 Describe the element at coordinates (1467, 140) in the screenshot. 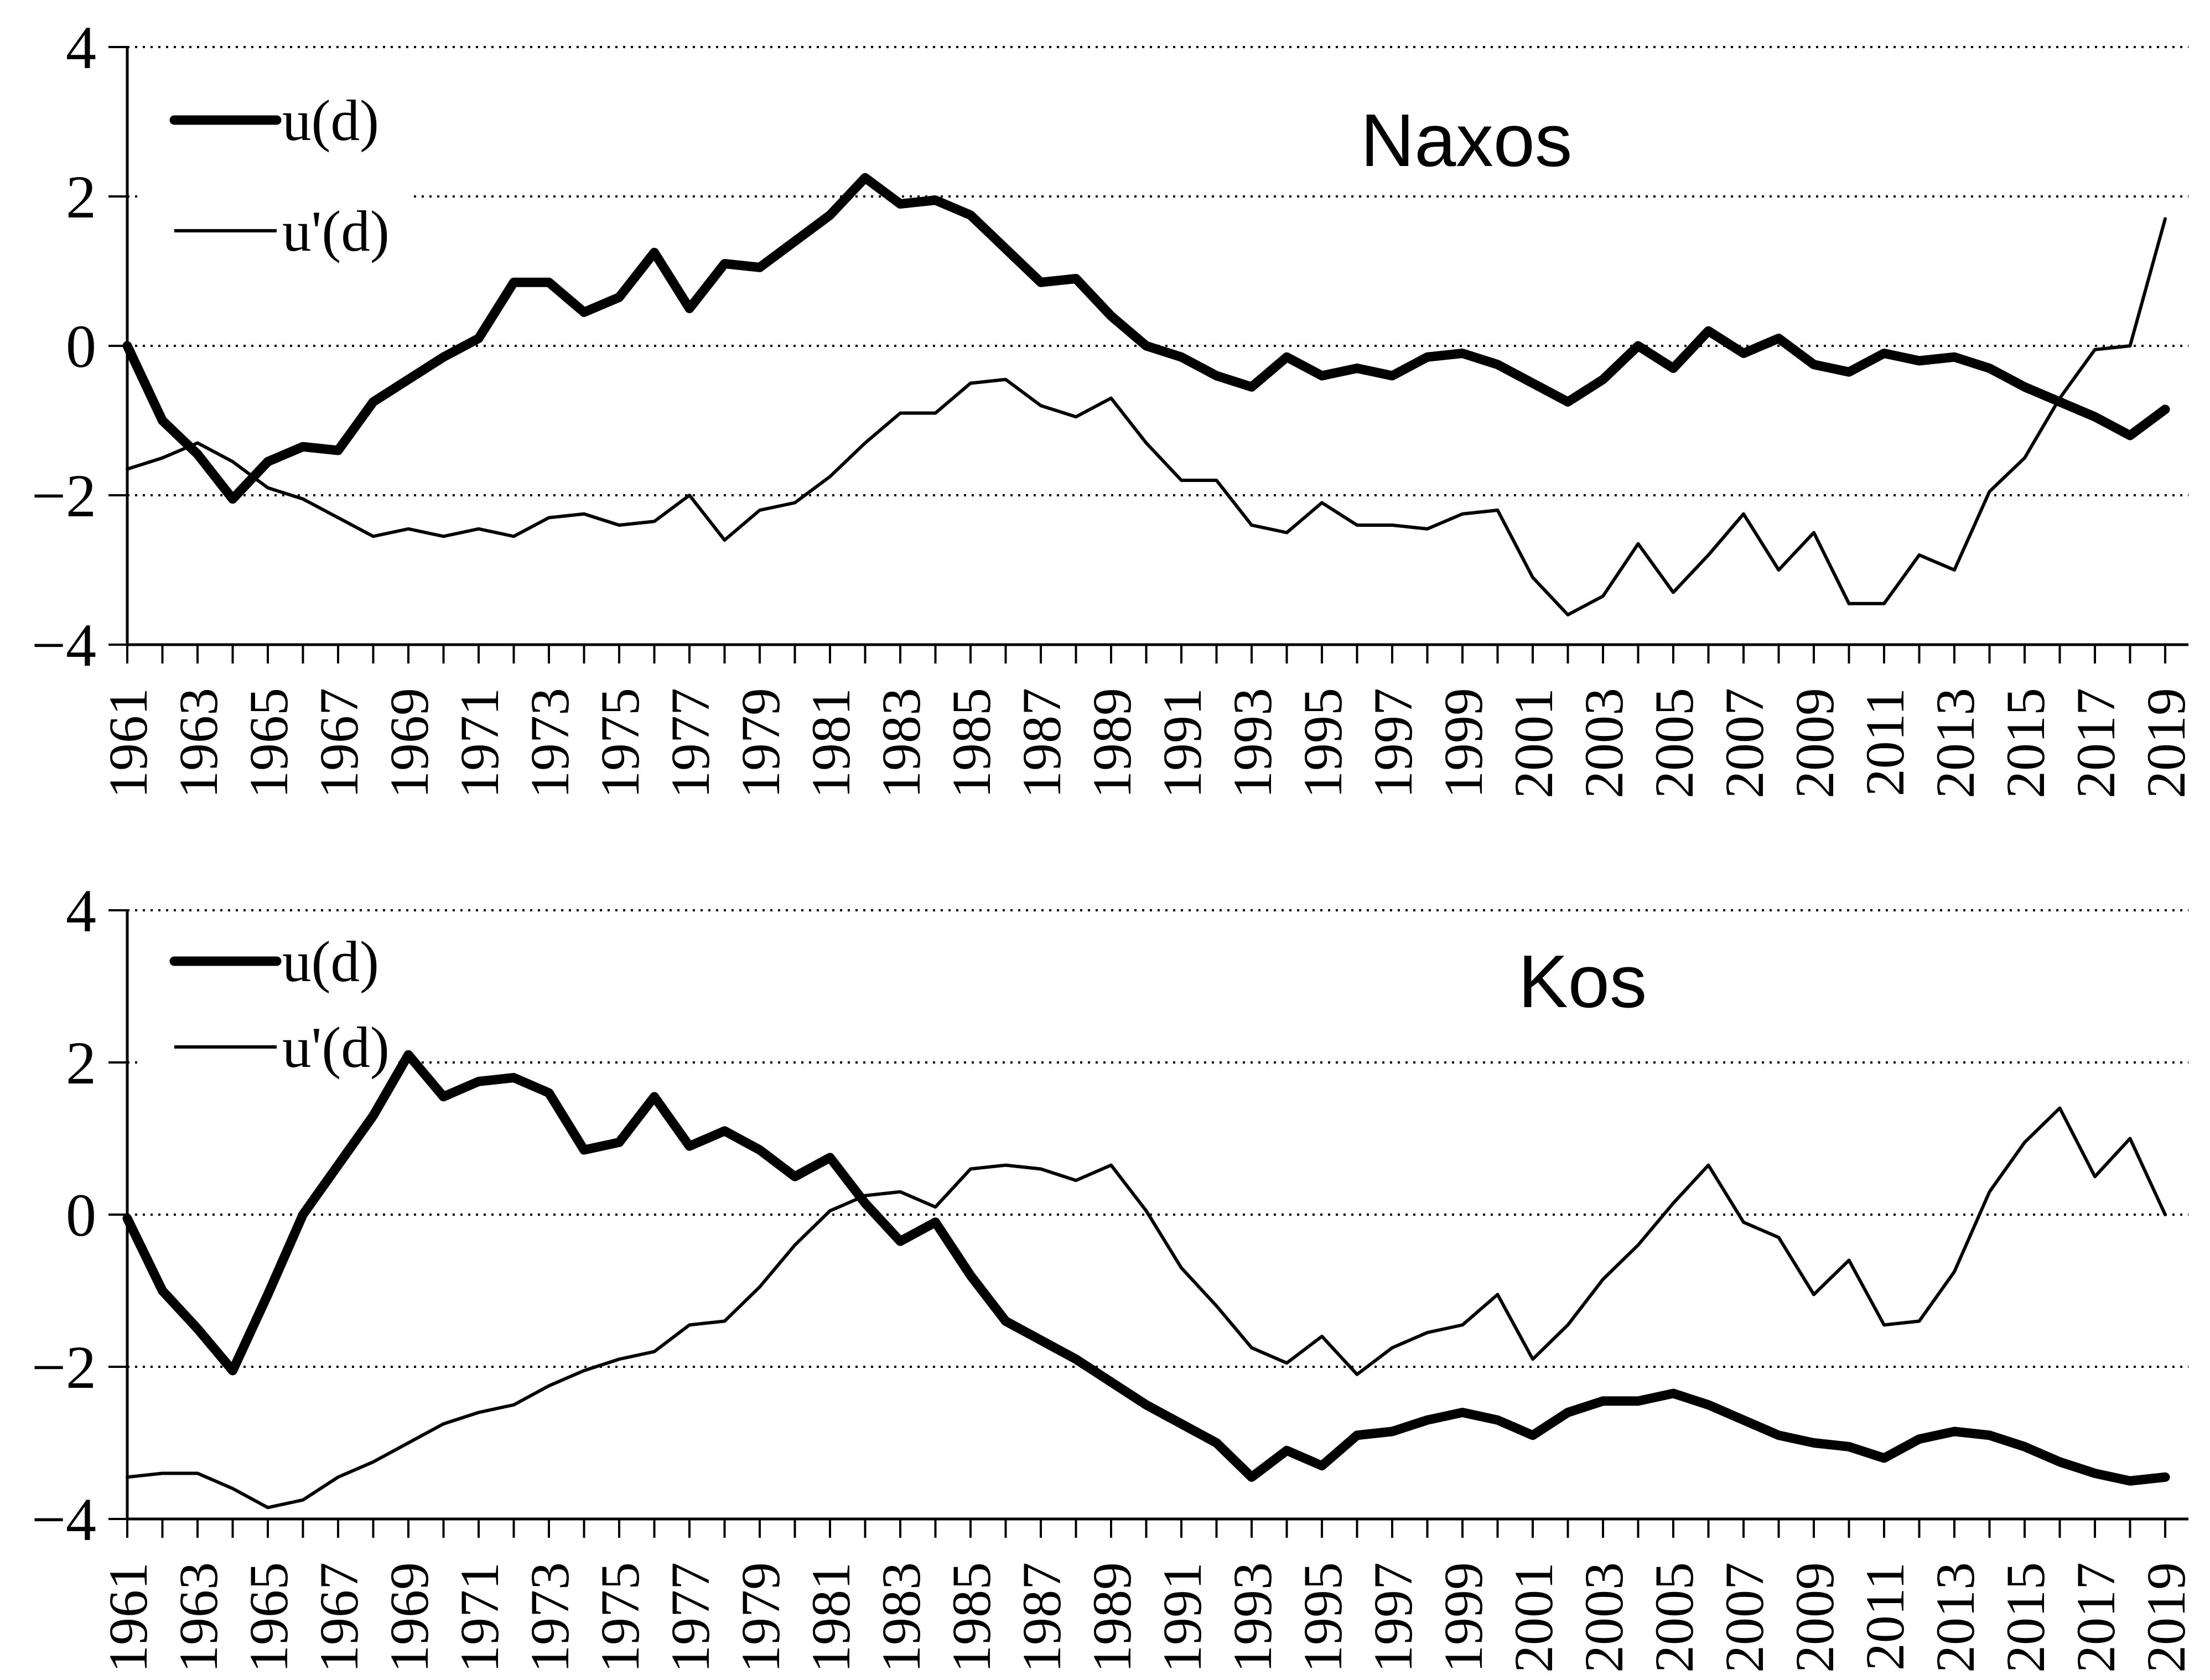

I see `chart-title-naxos: Naxos` at that location.